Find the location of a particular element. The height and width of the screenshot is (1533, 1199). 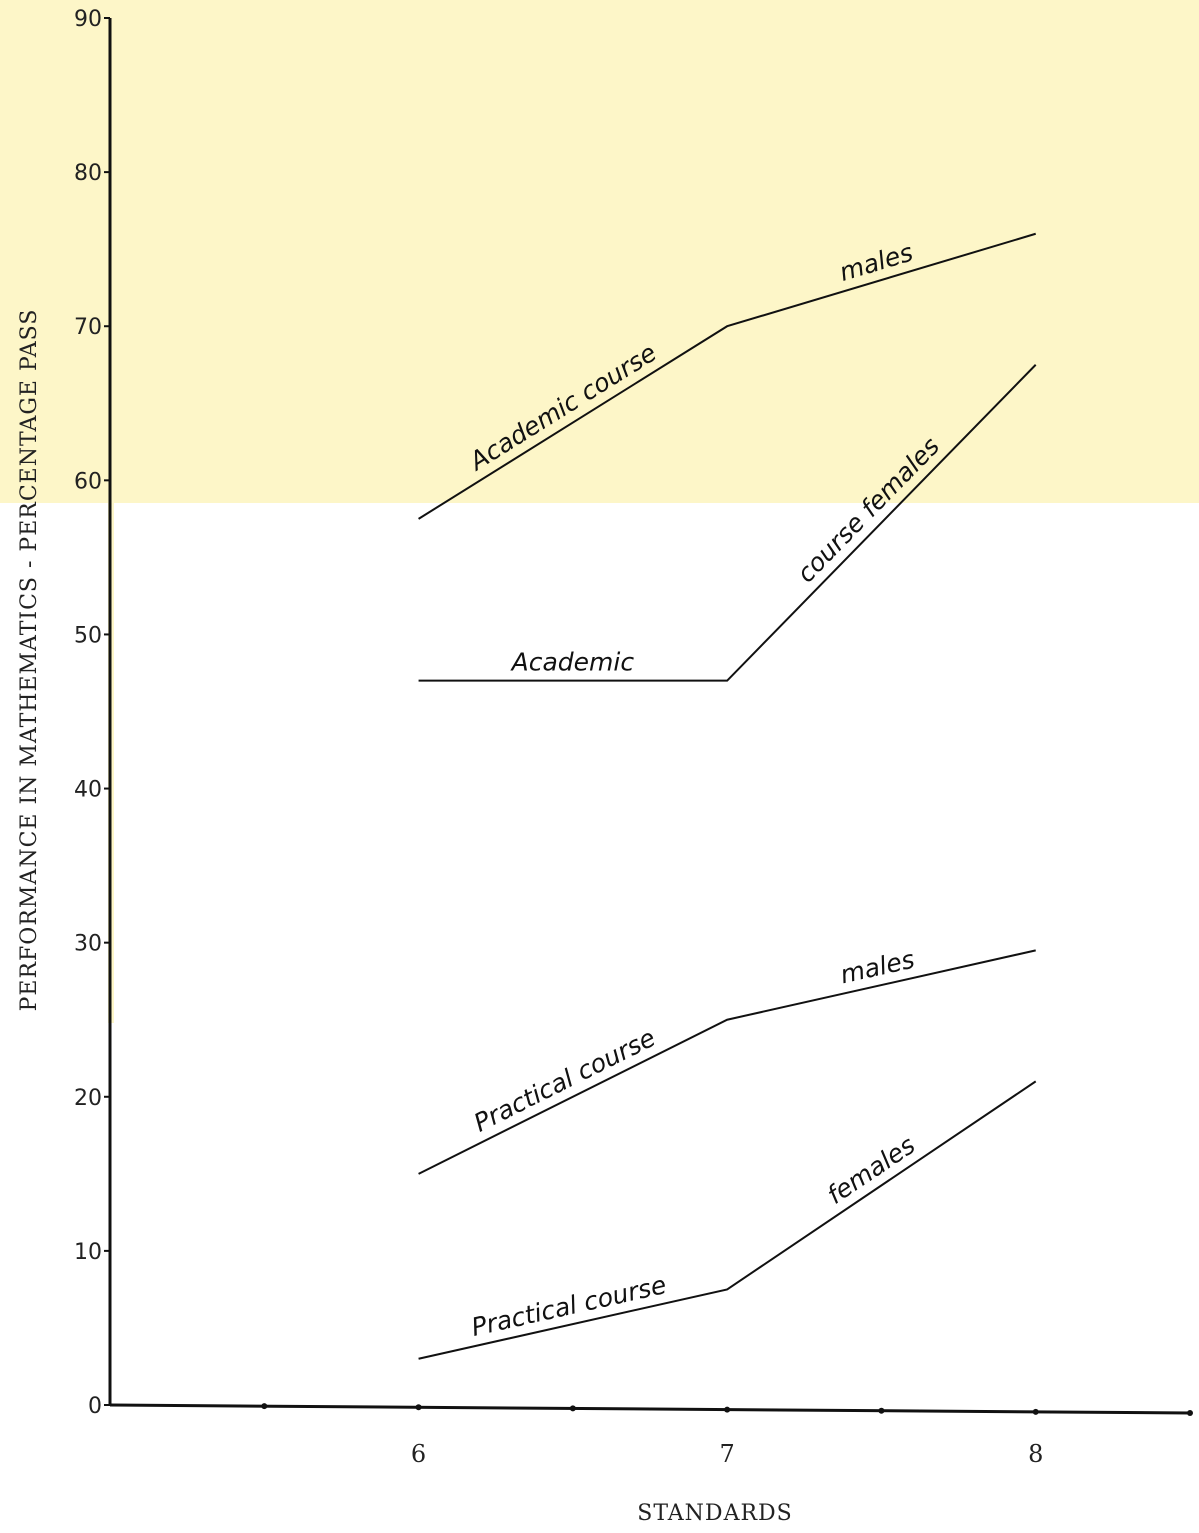

y-tick-label-10: 10 is located at coordinates (88, 1252).